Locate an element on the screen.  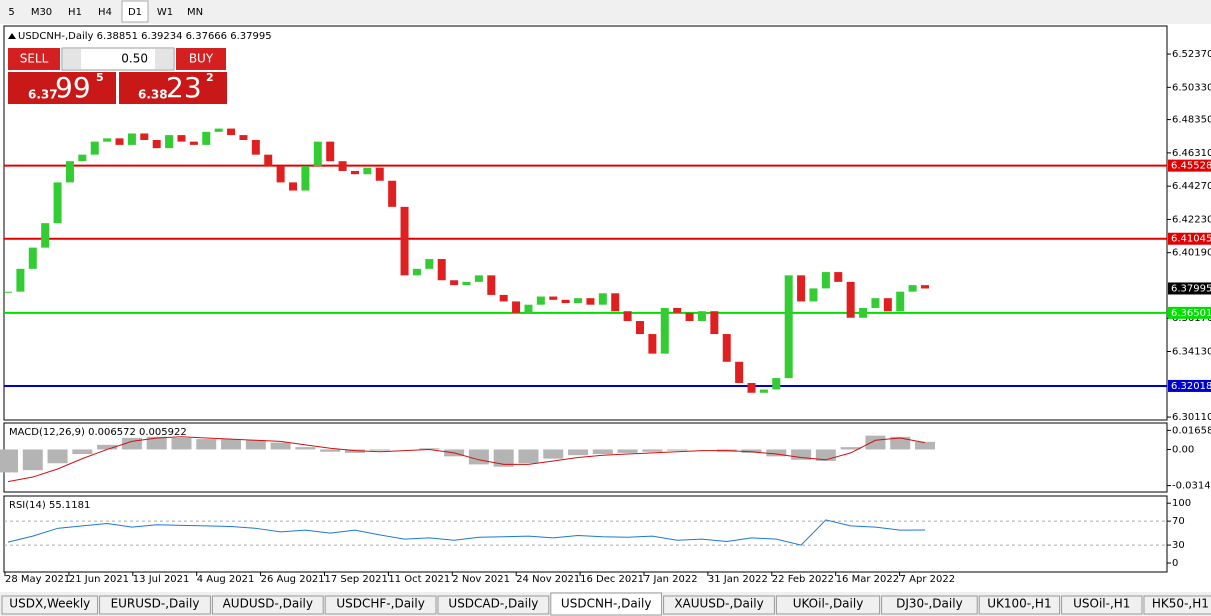
sell-button is located at coordinates (34, 59).